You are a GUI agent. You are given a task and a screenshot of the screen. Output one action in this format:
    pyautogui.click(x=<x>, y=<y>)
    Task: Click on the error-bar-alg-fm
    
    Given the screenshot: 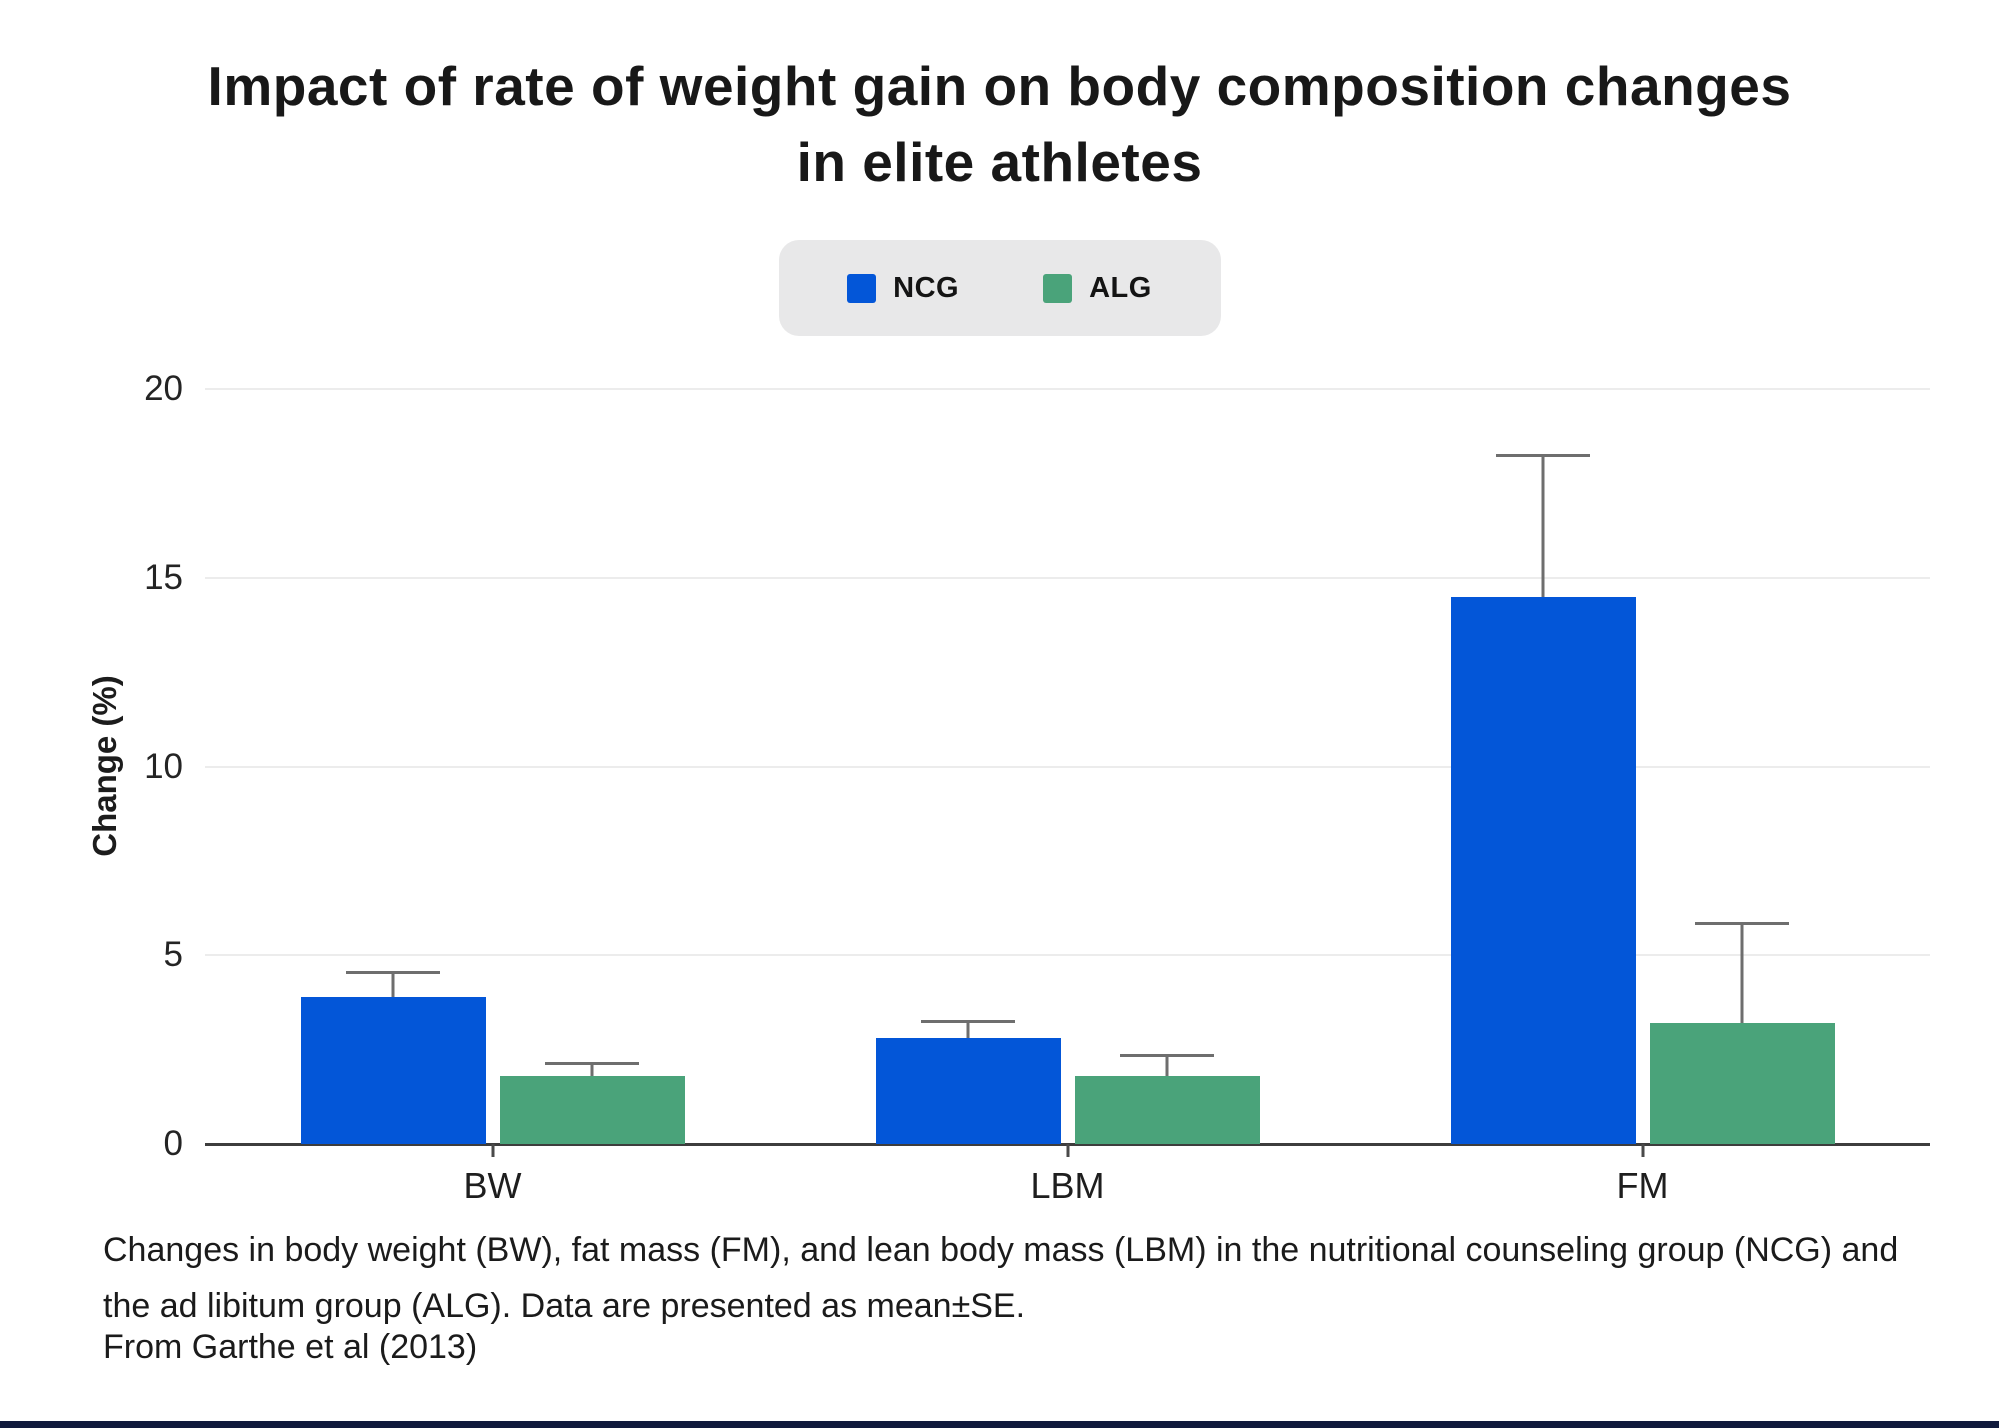 What is the action you would take?
    pyautogui.click(x=1742, y=973)
    